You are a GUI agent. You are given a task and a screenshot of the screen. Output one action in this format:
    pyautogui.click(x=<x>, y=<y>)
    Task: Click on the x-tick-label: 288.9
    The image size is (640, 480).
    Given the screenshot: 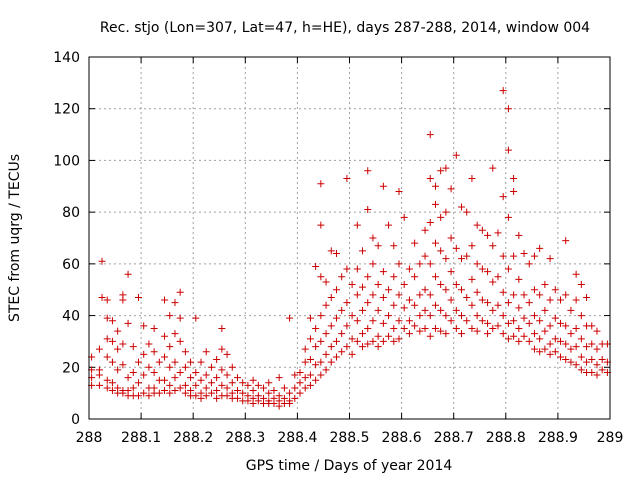 What is the action you would take?
    pyautogui.click(x=558, y=438)
    